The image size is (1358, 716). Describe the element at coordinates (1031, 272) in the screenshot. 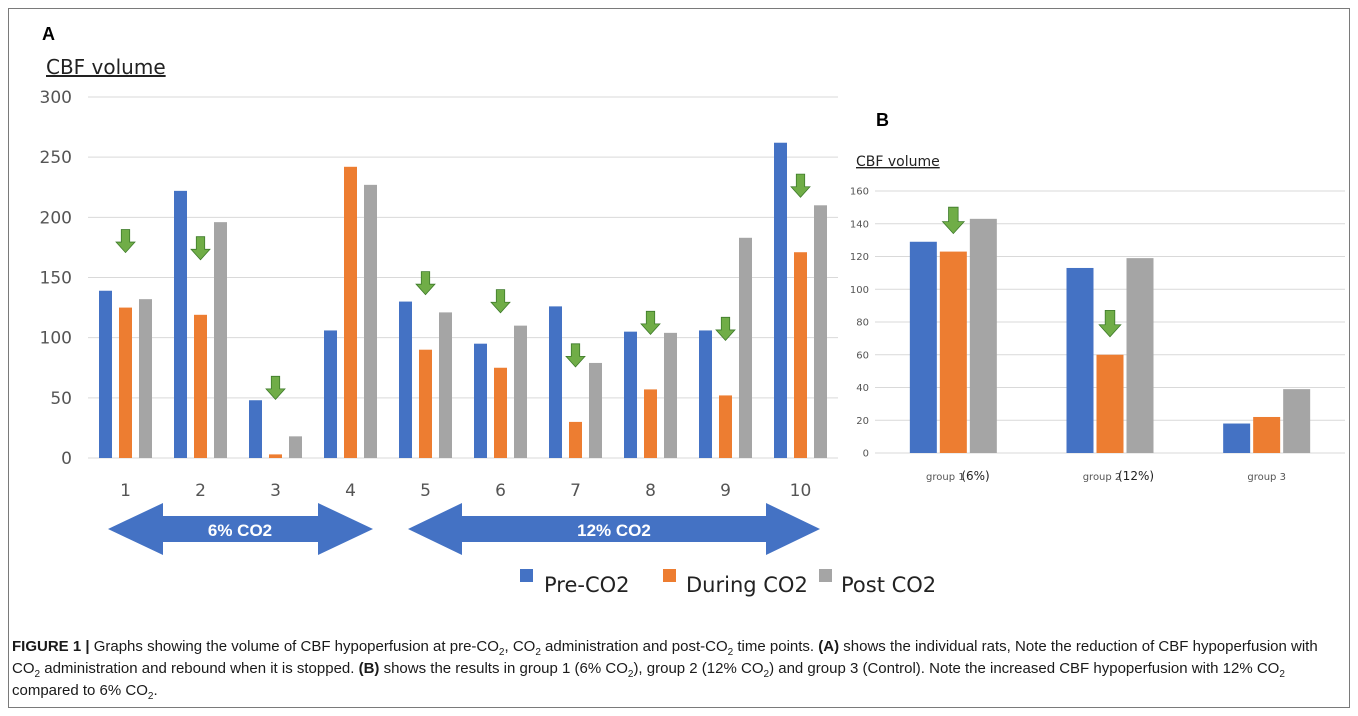

I see `panel-b-green-arrows` at that location.